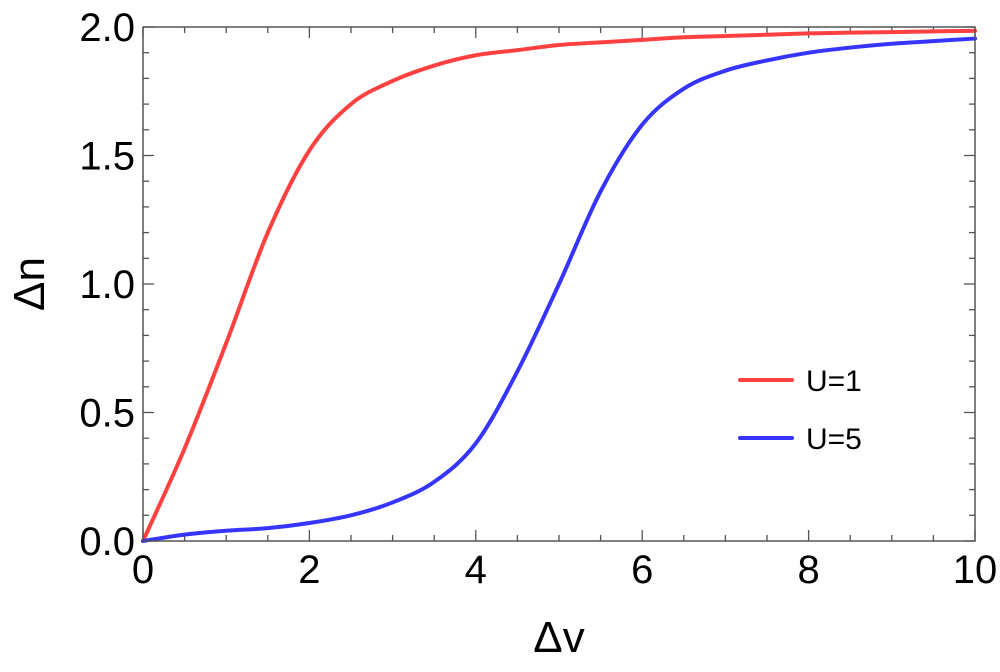 The image size is (1000, 672). Describe the element at coordinates (800, 410) in the screenshot. I see `legend: U=1 U=5` at that location.